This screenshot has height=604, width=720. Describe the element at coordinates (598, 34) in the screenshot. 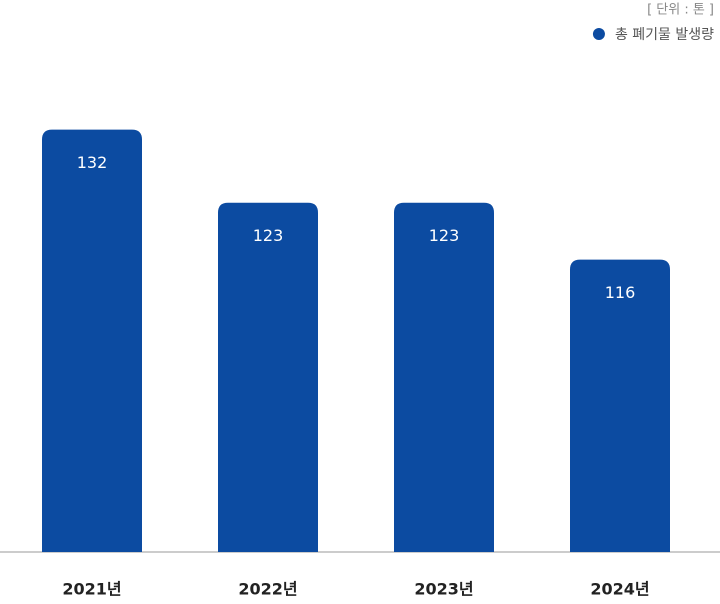

I see `legend-marker` at that location.